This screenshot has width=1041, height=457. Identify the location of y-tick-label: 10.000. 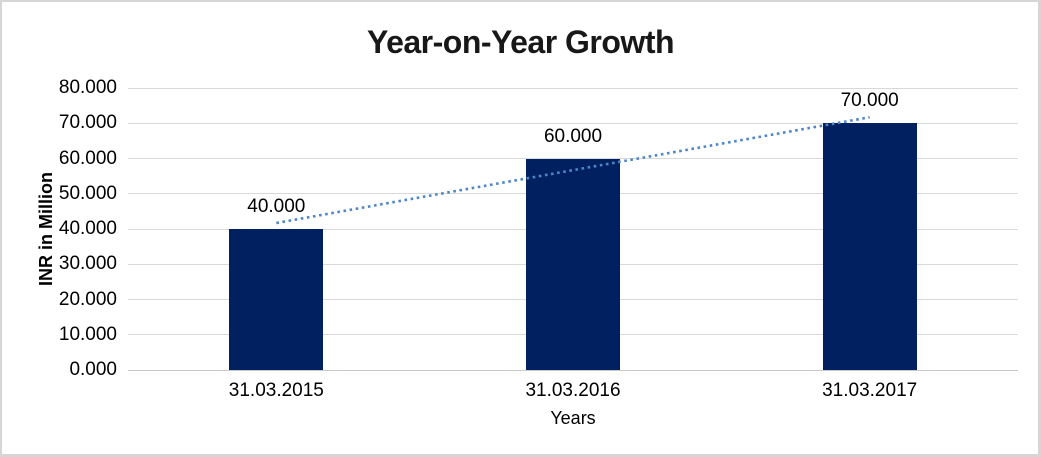
(87, 334).